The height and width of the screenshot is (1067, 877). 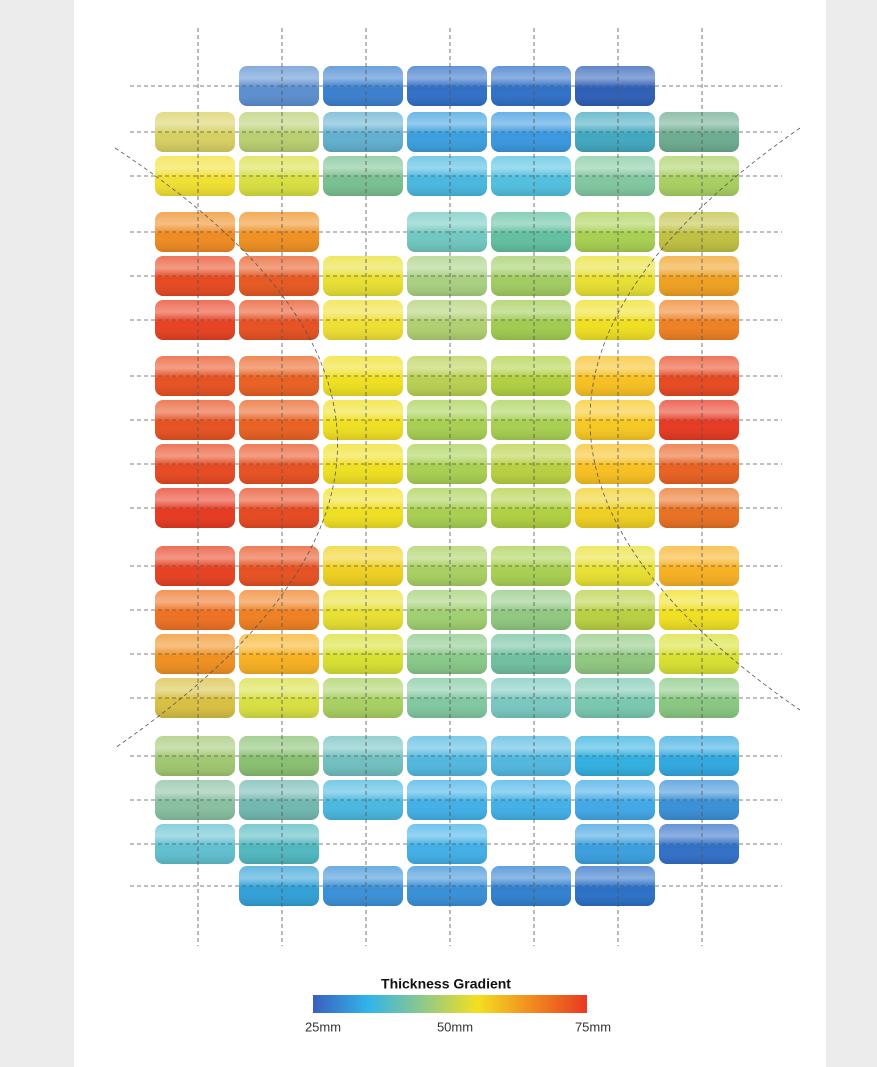 What do you see at coordinates (455, 1026) in the screenshot?
I see `legend-label: 50mm` at bounding box center [455, 1026].